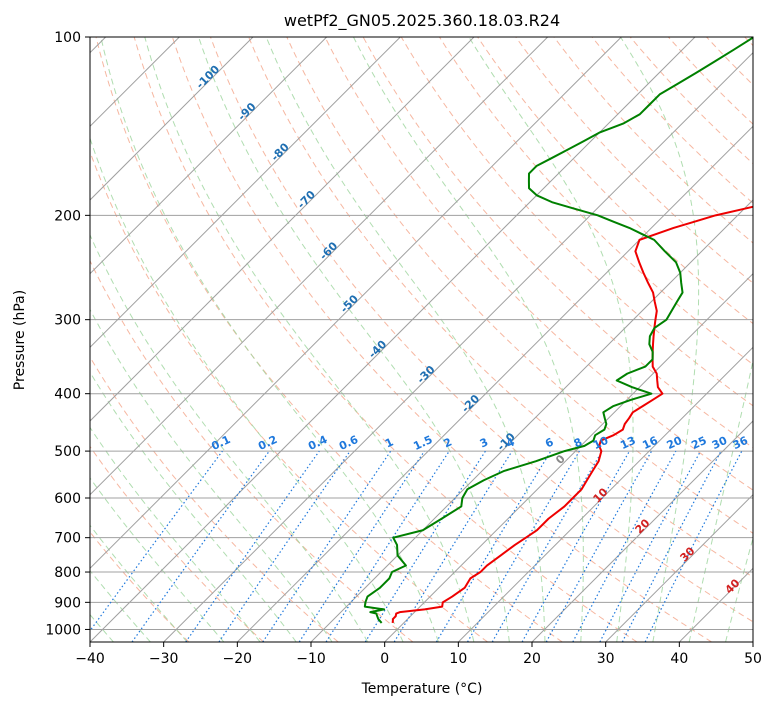  What do you see at coordinates (688, 554) in the screenshot?
I see `moist-adiabat-label: 30` at bounding box center [688, 554].